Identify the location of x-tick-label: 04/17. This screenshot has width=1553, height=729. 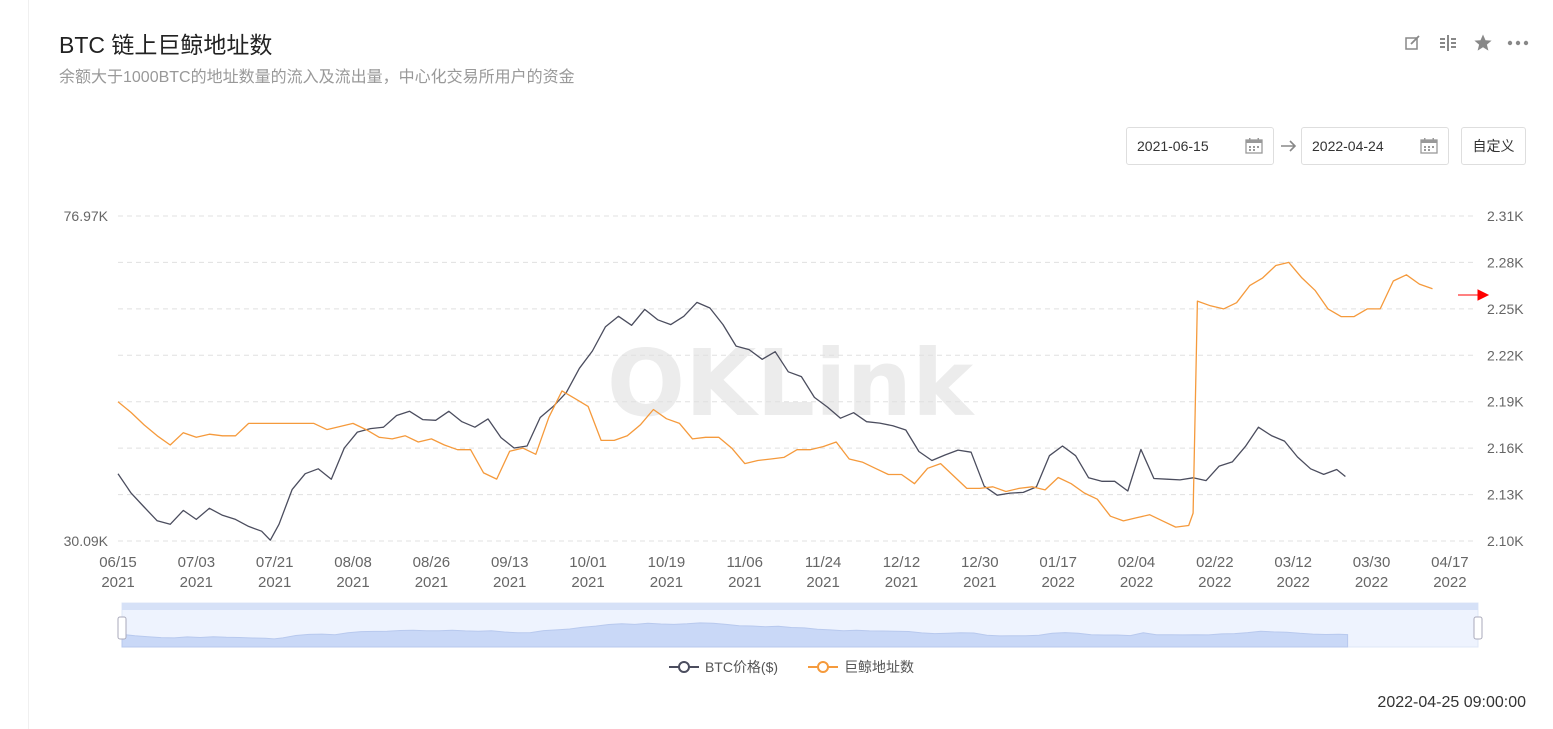
(1450, 562).